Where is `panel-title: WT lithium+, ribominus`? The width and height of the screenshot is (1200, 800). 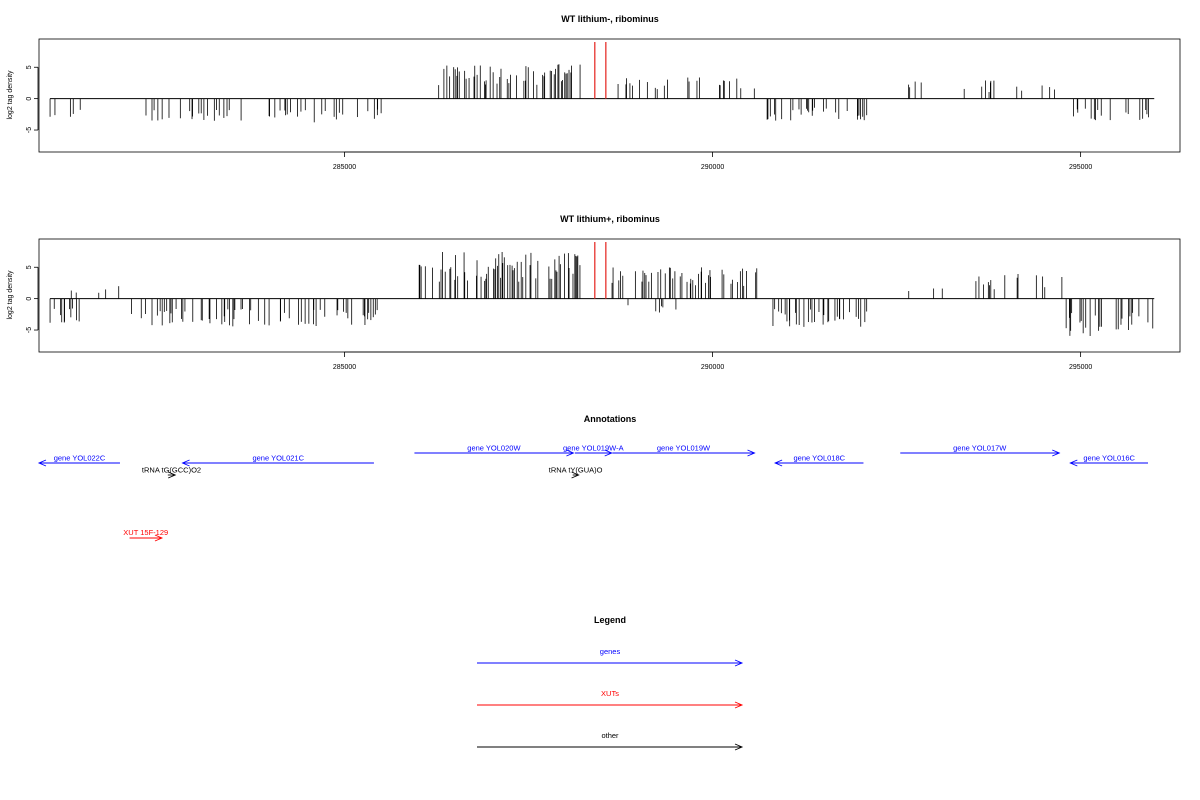
panel-title: WT lithium+, ribominus is located at coordinates (610, 219).